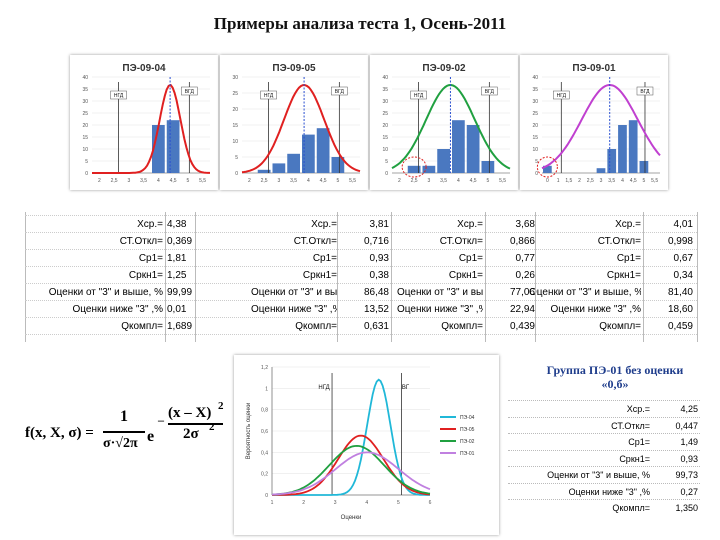 This screenshot has width=720, height=540. Describe the element at coordinates (680, 292) in the screenshot. I see `stats-value: 81,40` at that location.